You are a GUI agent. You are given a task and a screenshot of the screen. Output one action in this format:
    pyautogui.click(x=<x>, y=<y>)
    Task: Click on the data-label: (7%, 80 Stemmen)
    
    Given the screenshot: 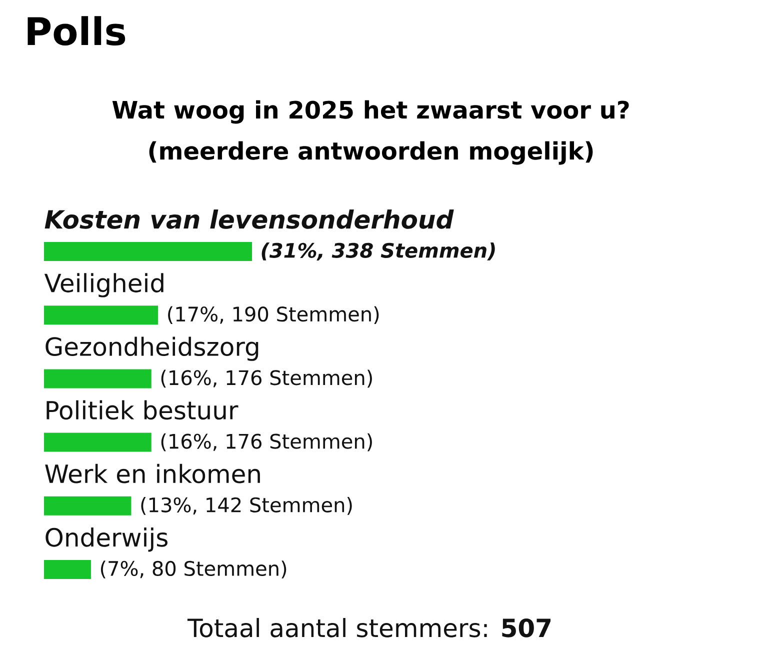 What is the action you would take?
    pyautogui.click(x=193, y=569)
    